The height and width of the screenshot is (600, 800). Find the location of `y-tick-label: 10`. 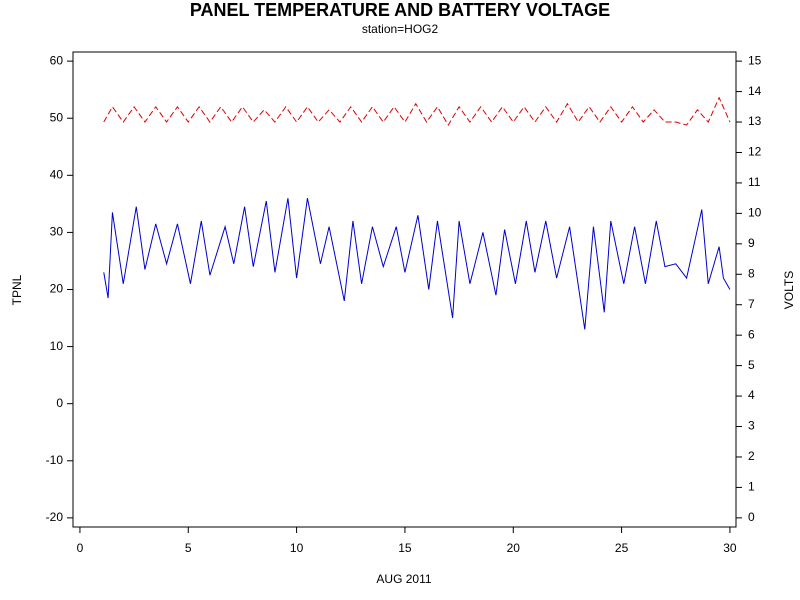

y-tick-label: 10 is located at coordinates (57, 346).